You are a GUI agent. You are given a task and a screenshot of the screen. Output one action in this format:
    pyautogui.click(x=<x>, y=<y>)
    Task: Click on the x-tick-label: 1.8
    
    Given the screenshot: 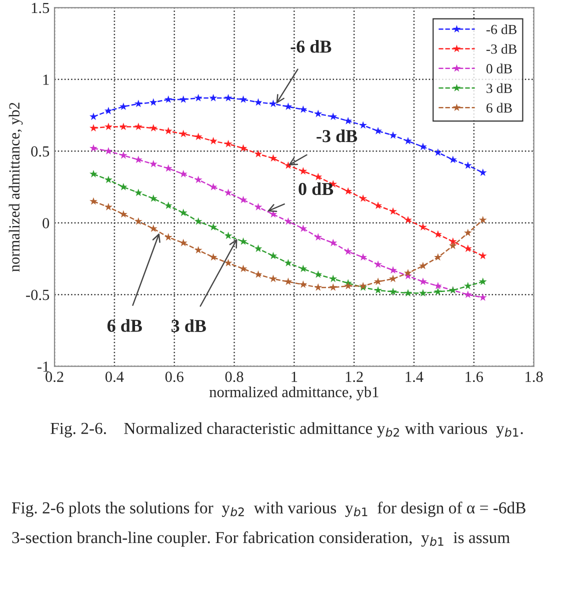 What is the action you would take?
    pyautogui.click(x=534, y=377)
    